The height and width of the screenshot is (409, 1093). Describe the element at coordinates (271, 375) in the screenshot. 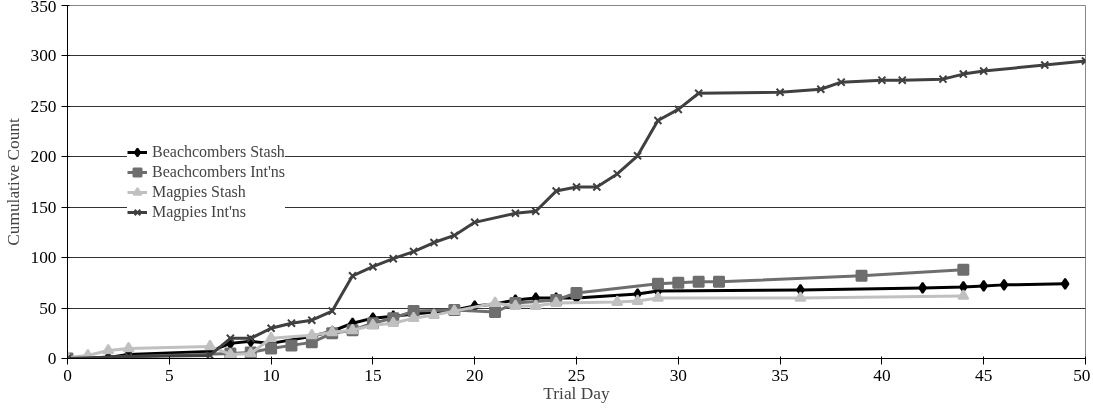

I see `x-tick-label: 10` at that location.